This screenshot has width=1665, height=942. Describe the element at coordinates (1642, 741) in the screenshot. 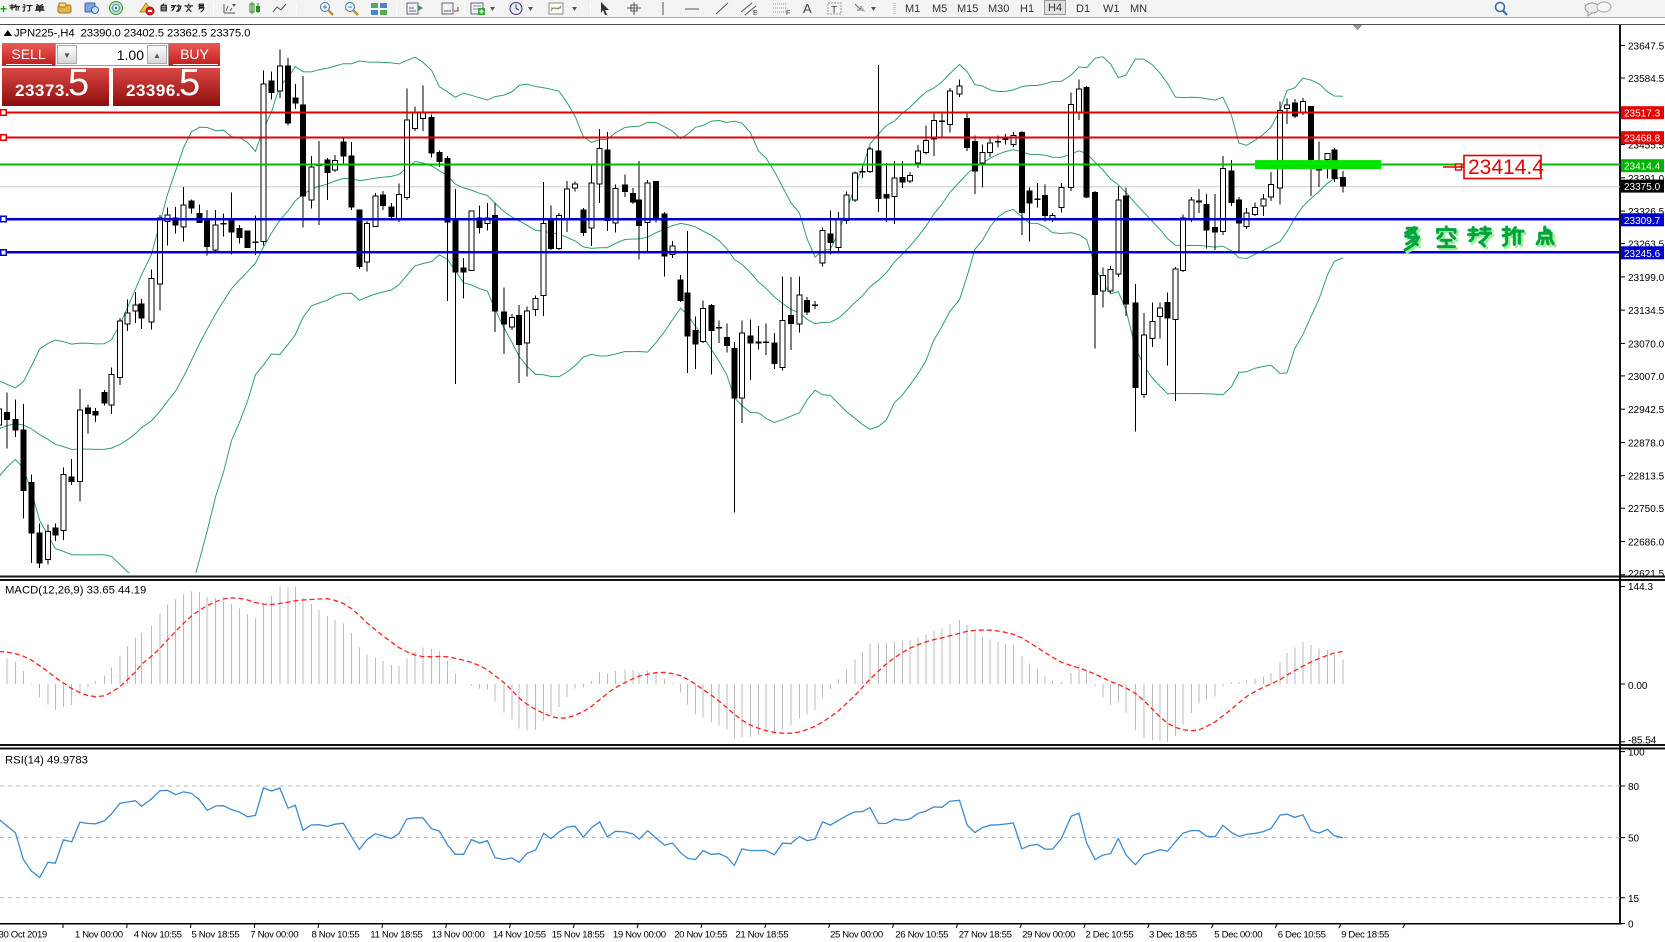

I see `svg-text: -85.54` at that location.